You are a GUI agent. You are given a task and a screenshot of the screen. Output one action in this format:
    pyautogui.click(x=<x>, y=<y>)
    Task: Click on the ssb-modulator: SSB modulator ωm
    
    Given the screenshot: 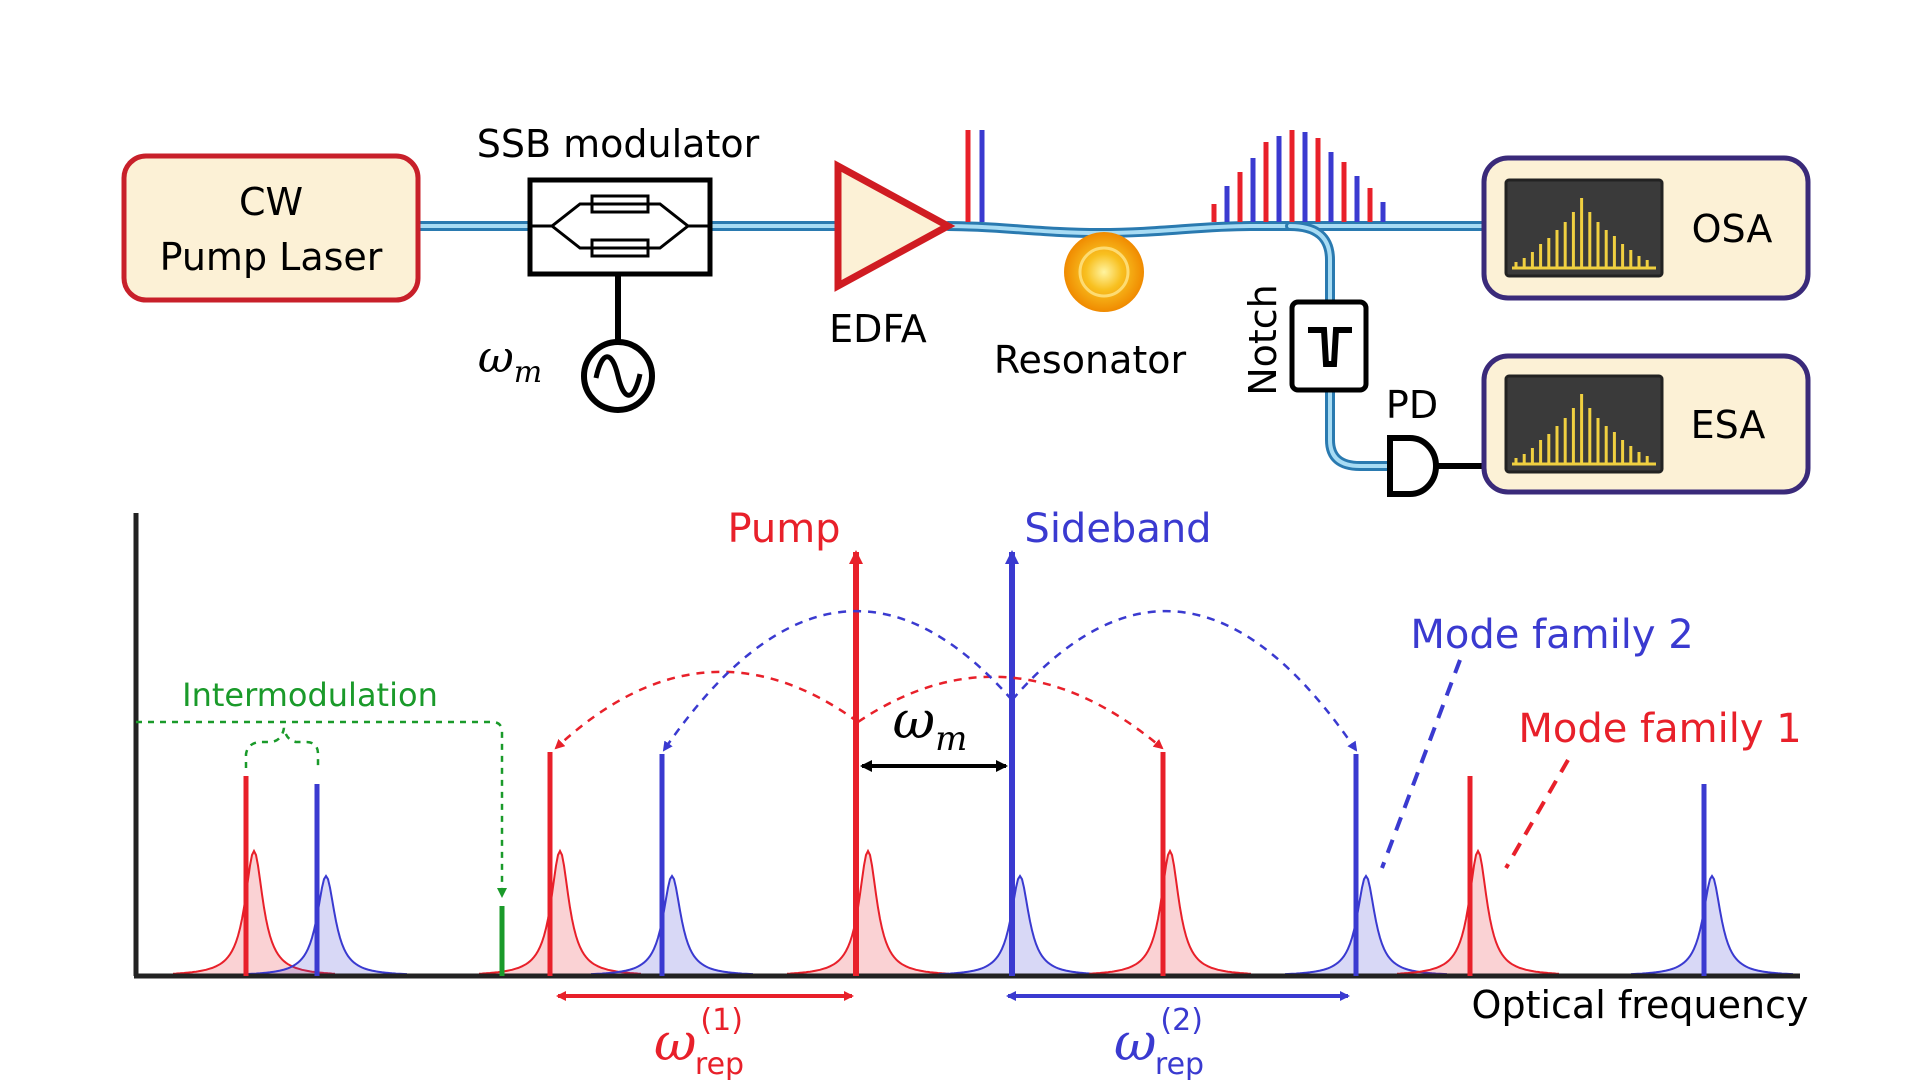 What is the action you would take?
    pyautogui.click(x=618, y=267)
    